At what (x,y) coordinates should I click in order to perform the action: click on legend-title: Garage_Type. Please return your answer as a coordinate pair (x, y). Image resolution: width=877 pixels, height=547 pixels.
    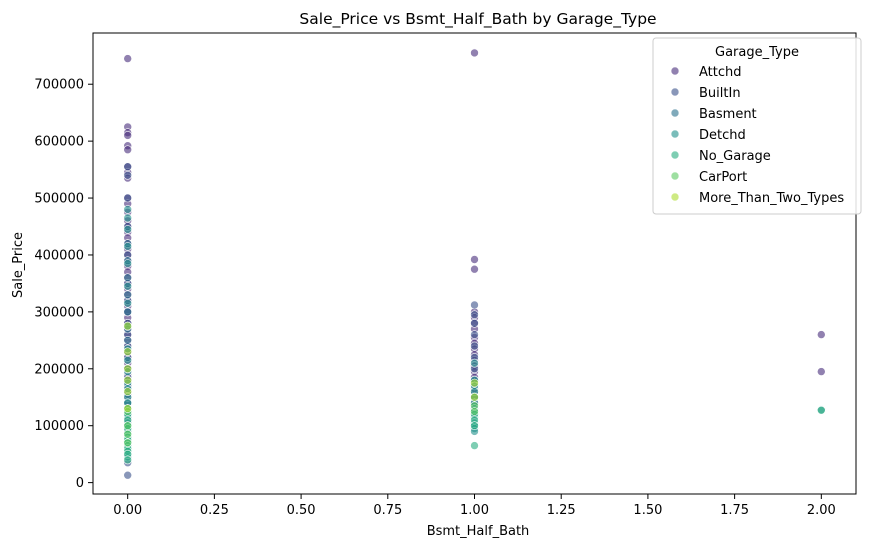
    Looking at the image, I should click on (757, 52).